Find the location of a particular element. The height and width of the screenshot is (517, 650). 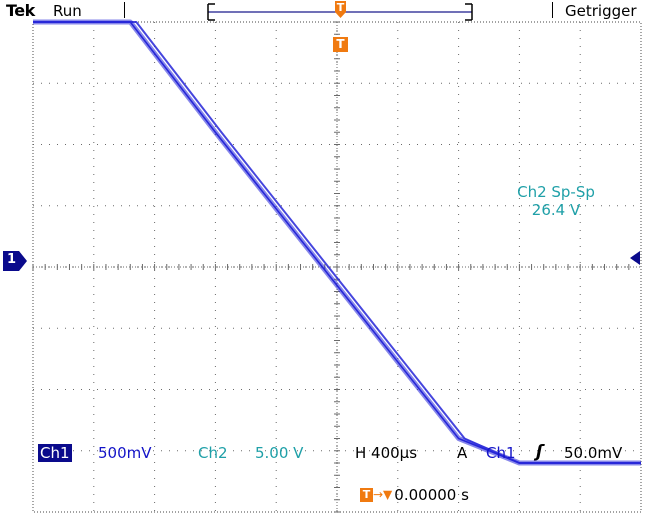

ch1-ground-marker: 1 is located at coordinates (15, 261).